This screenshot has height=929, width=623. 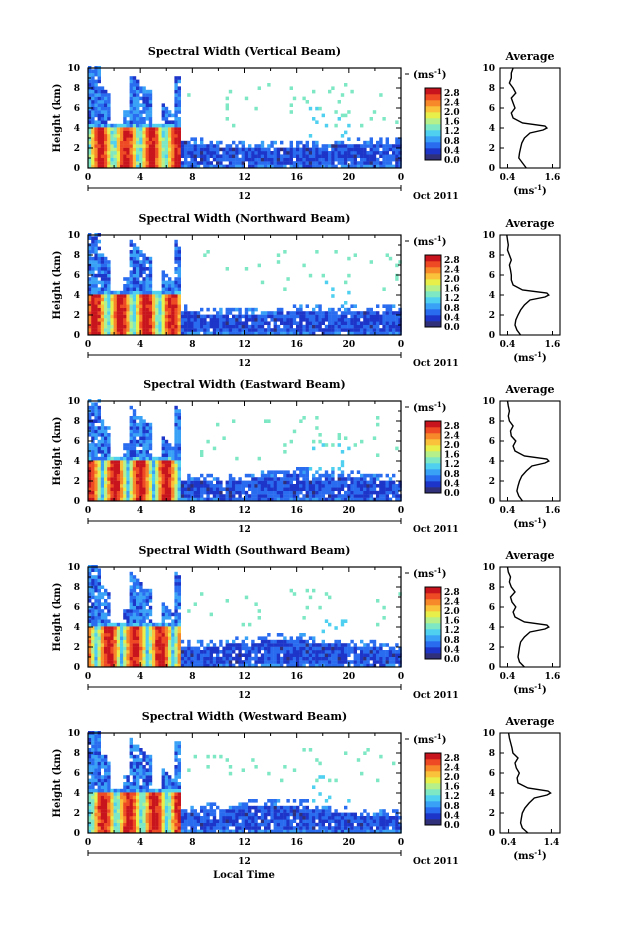 I want to click on average-x-label-close: ), so click(x=544, y=690).